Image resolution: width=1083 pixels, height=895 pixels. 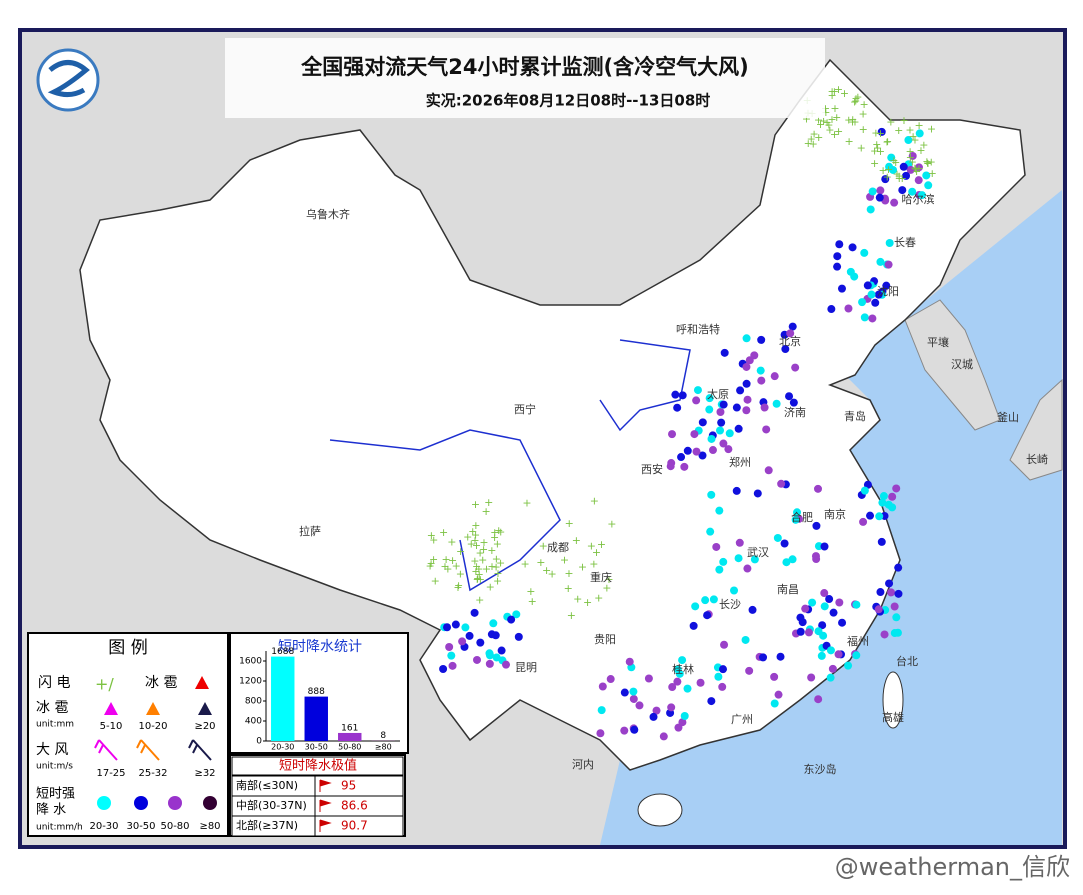 What do you see at coordinates (349, 728) in the screenshot?
I see `value-label: 161` at bounding box center [349, 728].